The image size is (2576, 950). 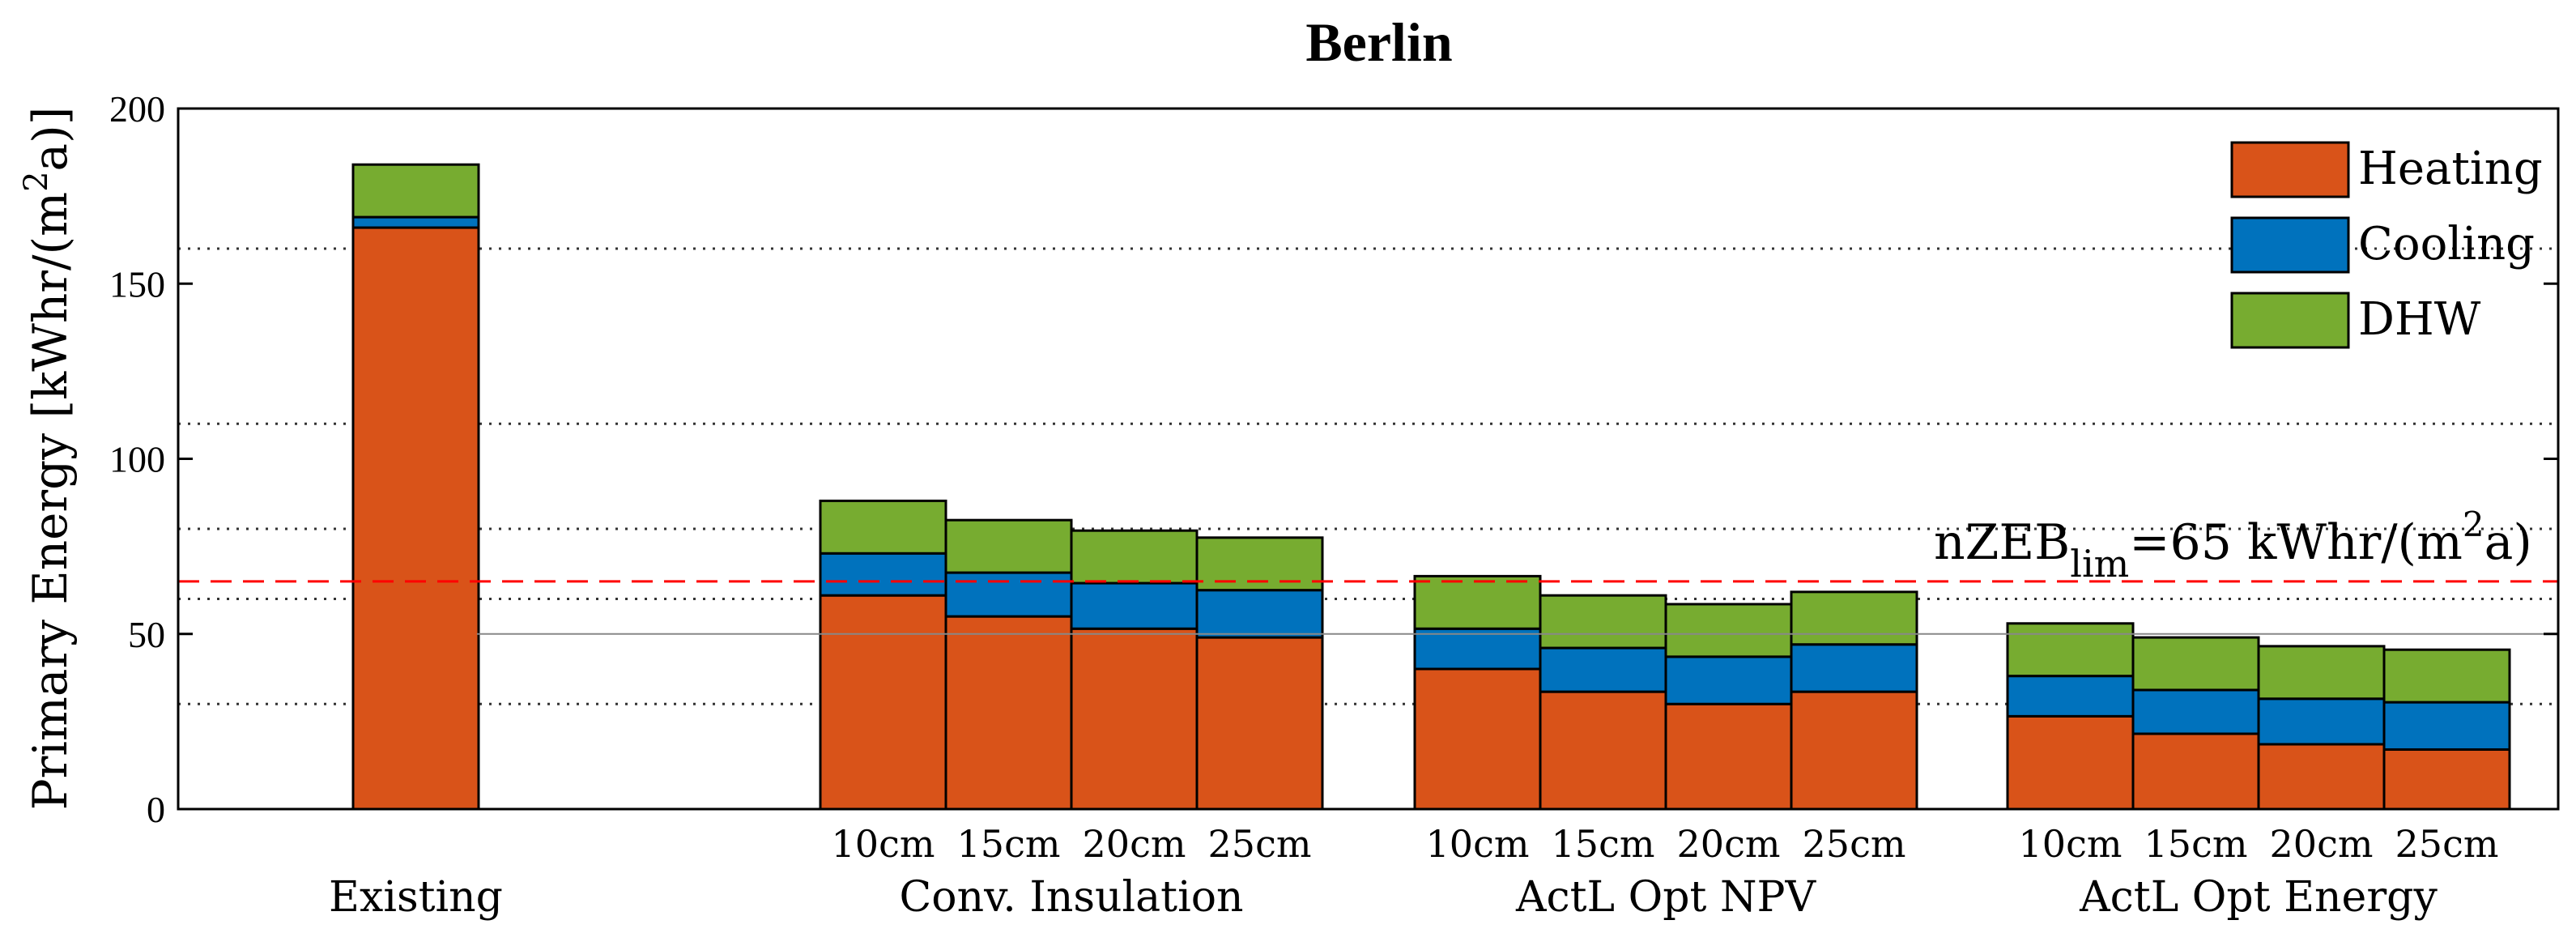 What do you see at coordinates (2450, 169) in the screenshot?
I see `legend-label-heating: Heating` at bounding box center [2450, 169].